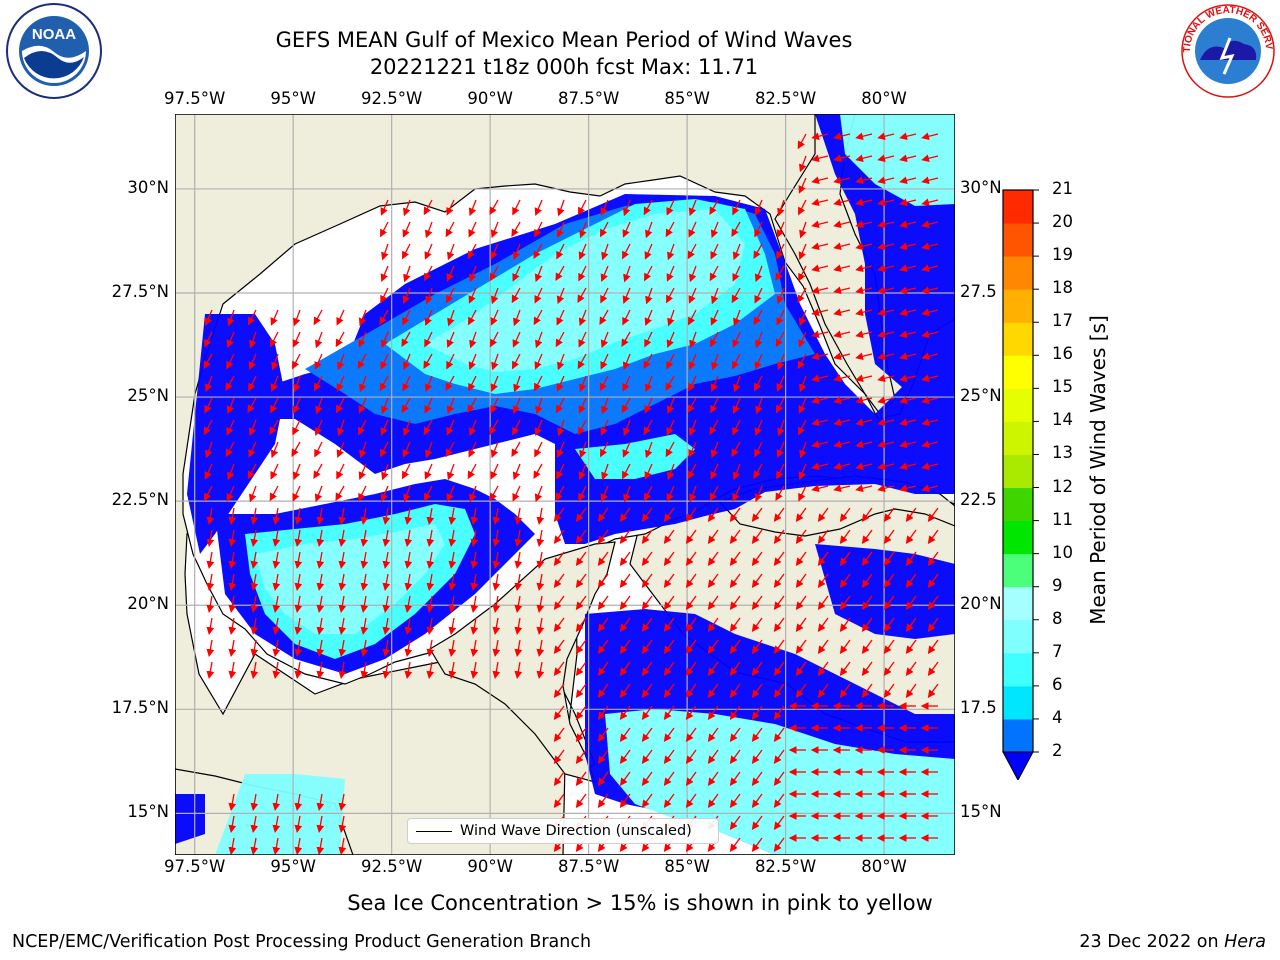 Image resolution: width=1280 pixels, height=960 pixels. I want to click on lon-label-top: 90°W, so click(490, 98).